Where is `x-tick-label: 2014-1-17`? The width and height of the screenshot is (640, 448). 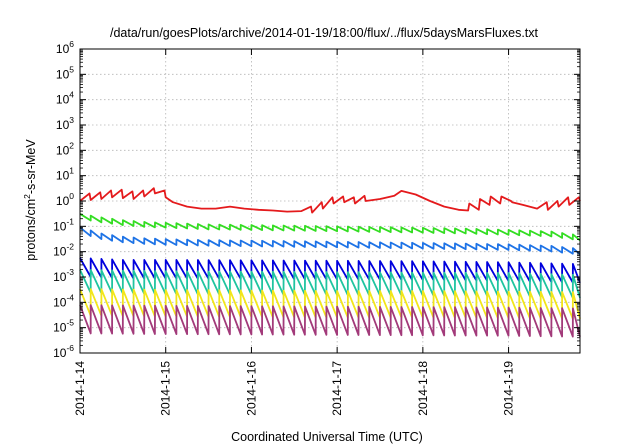
x-tick-label: 2014-1-17 is located at coordinates (337, 388).